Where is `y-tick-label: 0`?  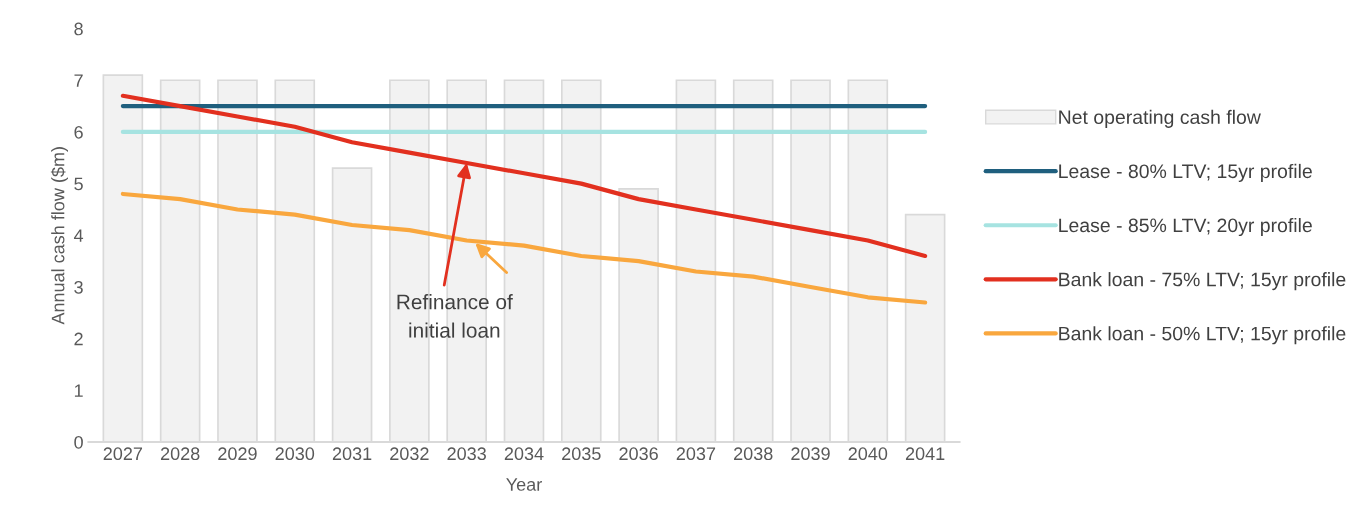 y-tick-label: 0 is located at coordinates (78, 442).